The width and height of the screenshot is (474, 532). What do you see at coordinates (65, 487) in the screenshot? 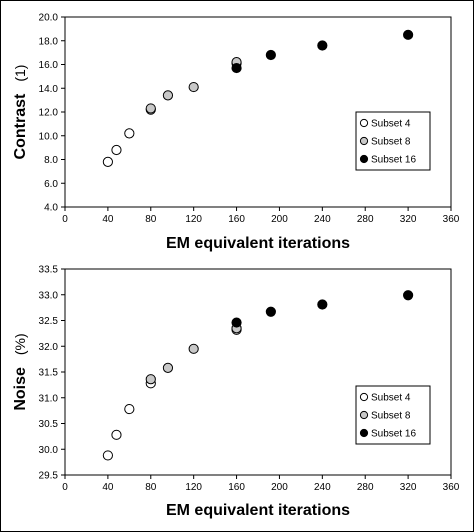
I see `chart2-x-tick-label: 0` at bounding box center [65, 487].